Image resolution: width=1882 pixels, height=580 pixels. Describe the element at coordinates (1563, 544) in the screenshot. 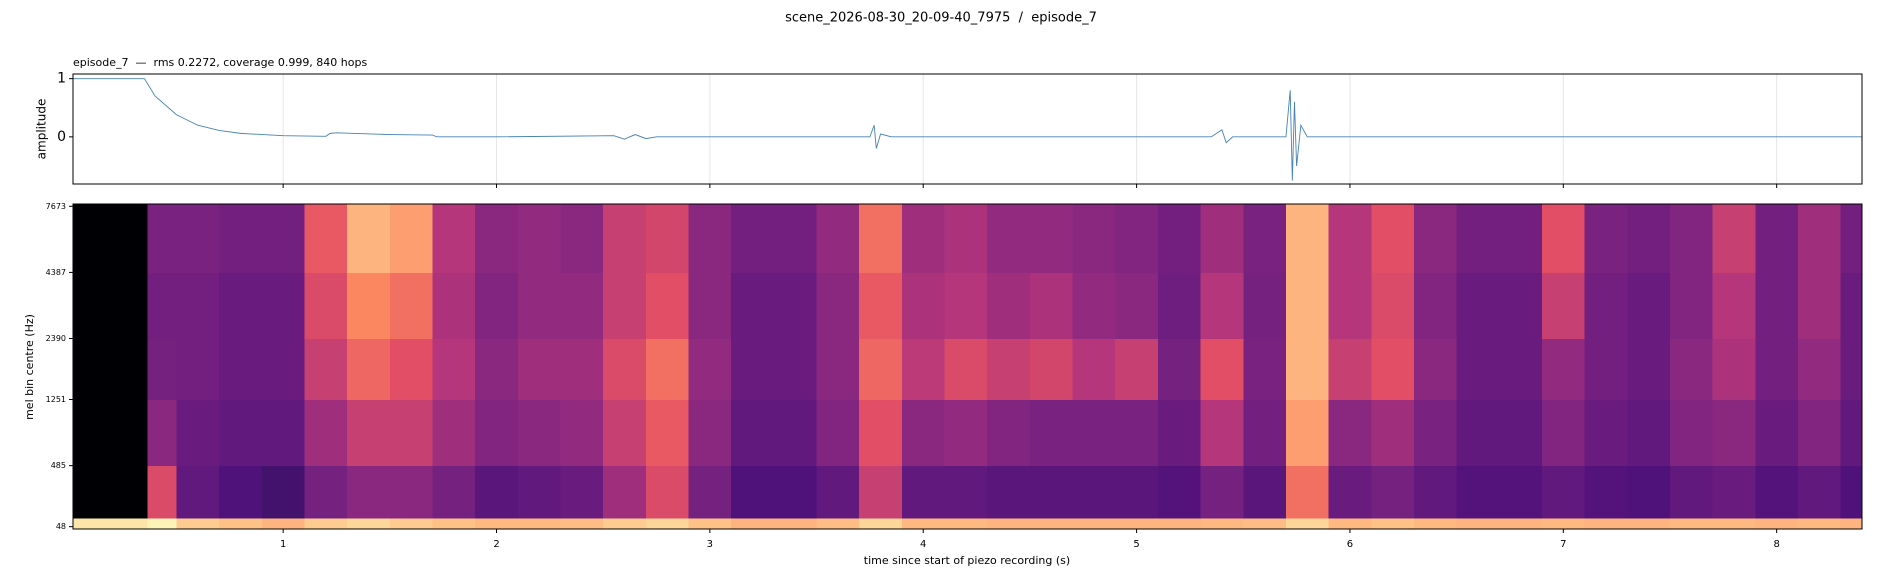

I see `x-tick-label: 7` at that location.